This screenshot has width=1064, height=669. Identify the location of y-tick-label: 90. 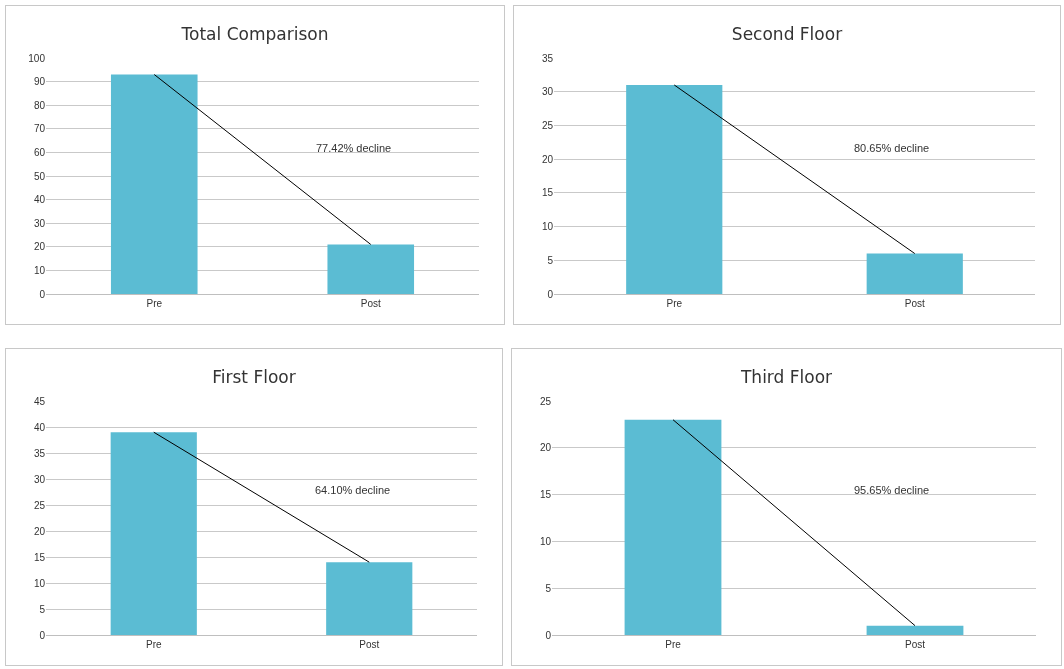
(39, 82).